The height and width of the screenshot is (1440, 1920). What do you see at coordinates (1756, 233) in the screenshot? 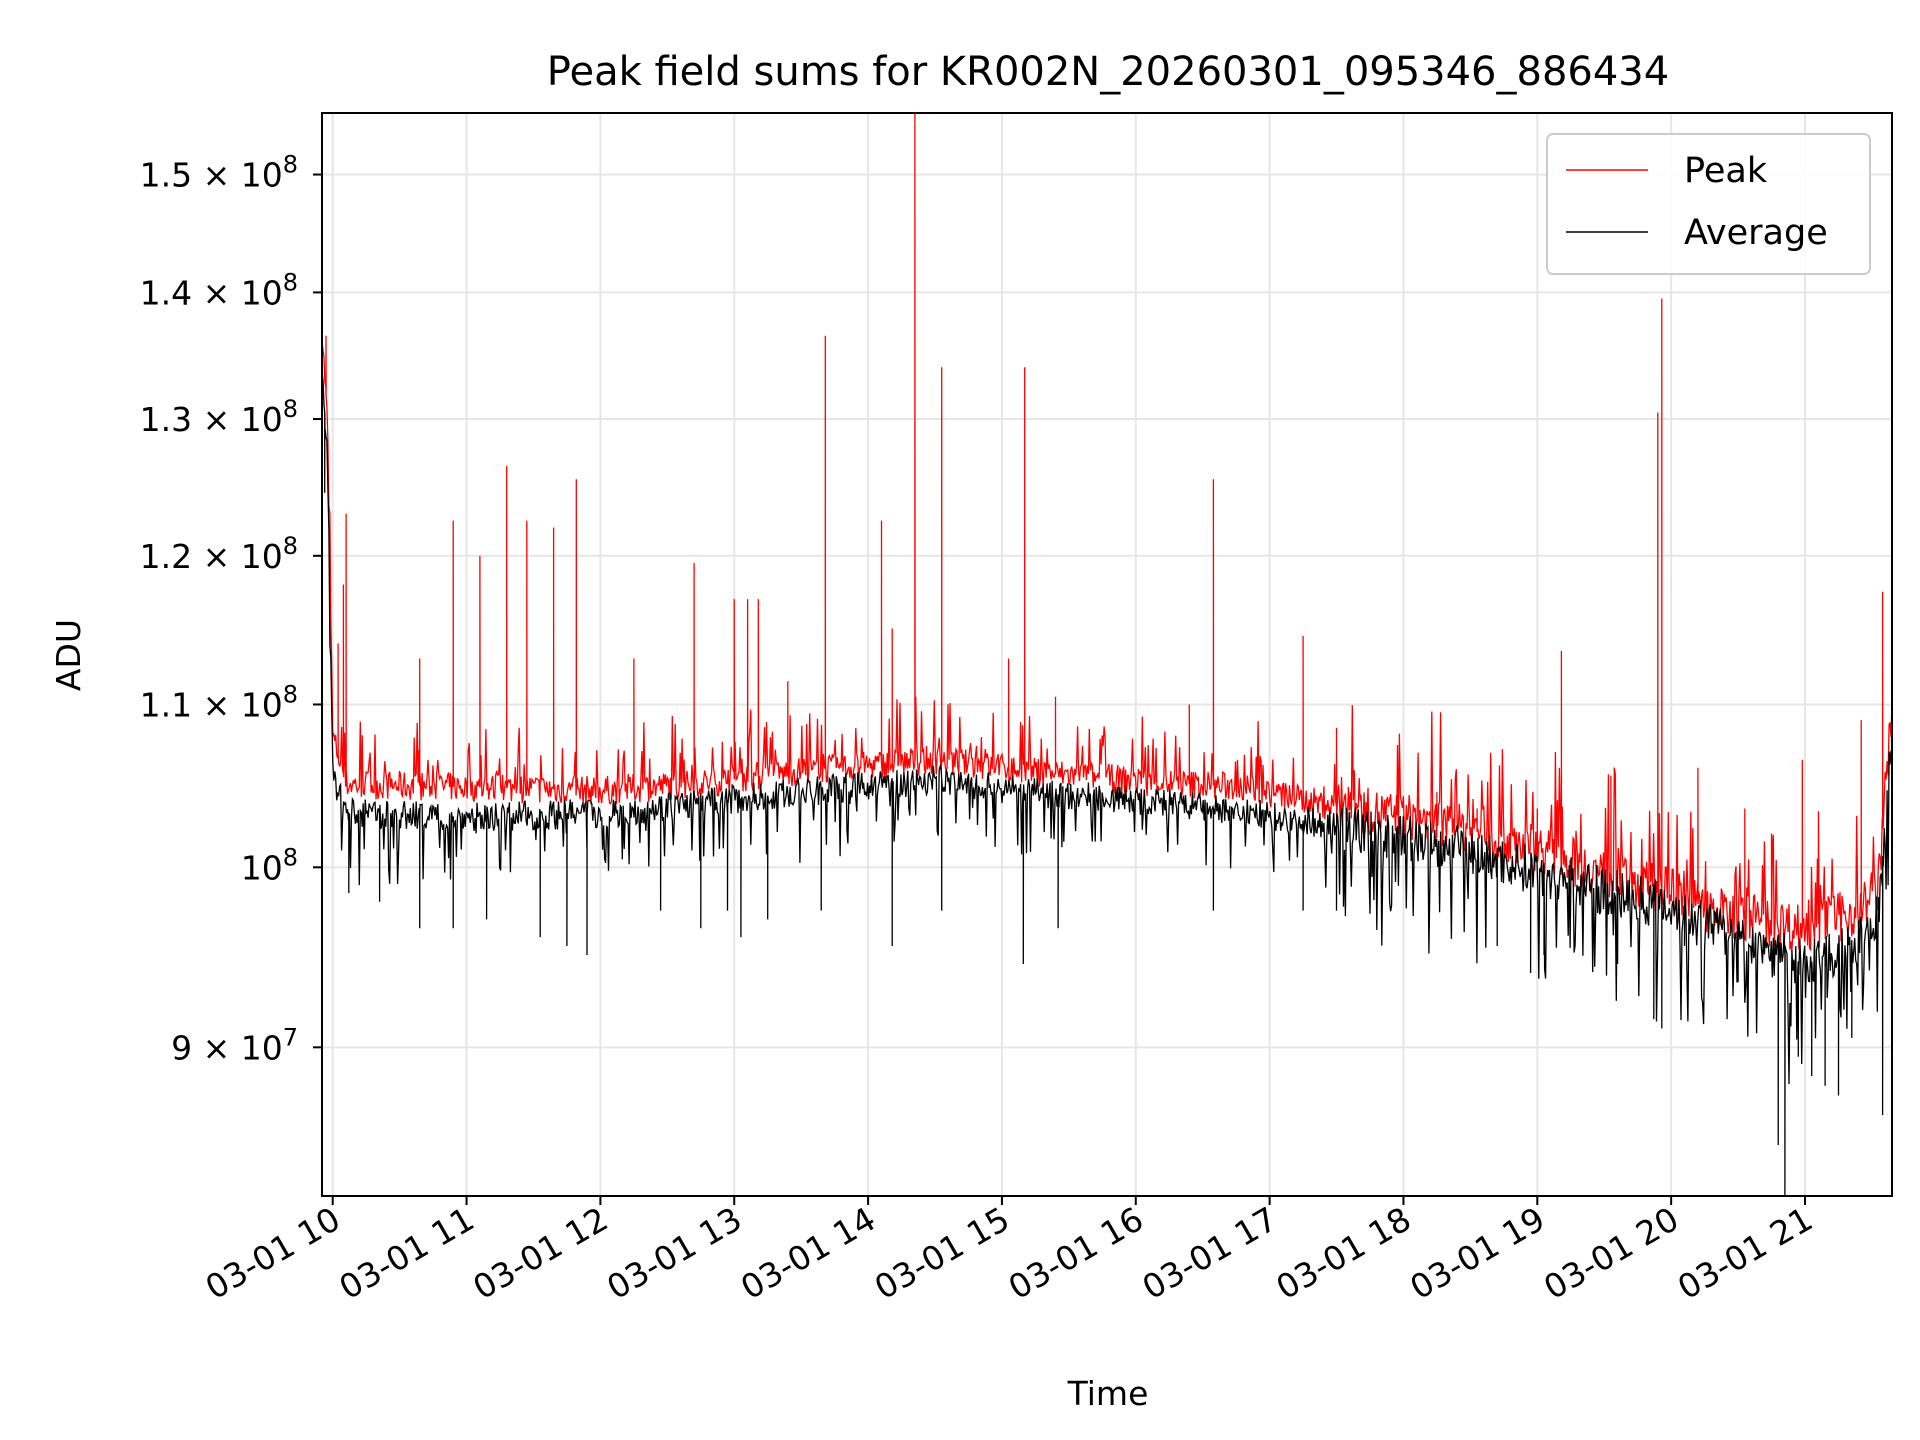
I see `legend-label-average: Average` at bounding box center [1756, 233].